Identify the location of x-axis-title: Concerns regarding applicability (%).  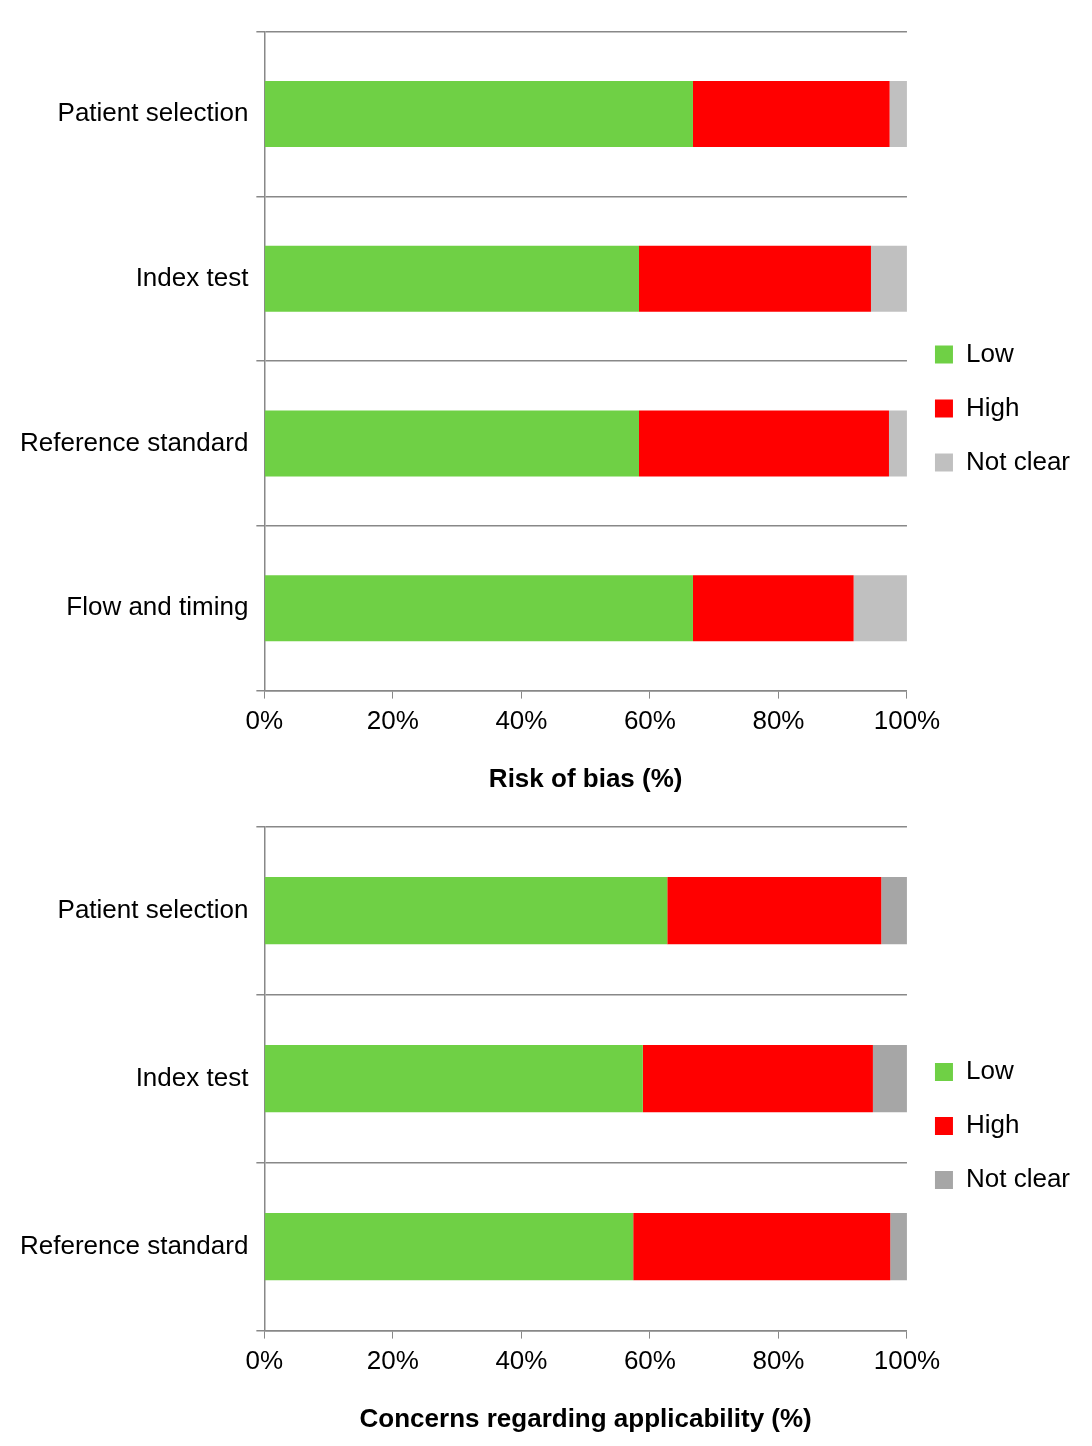
(585, 1417).